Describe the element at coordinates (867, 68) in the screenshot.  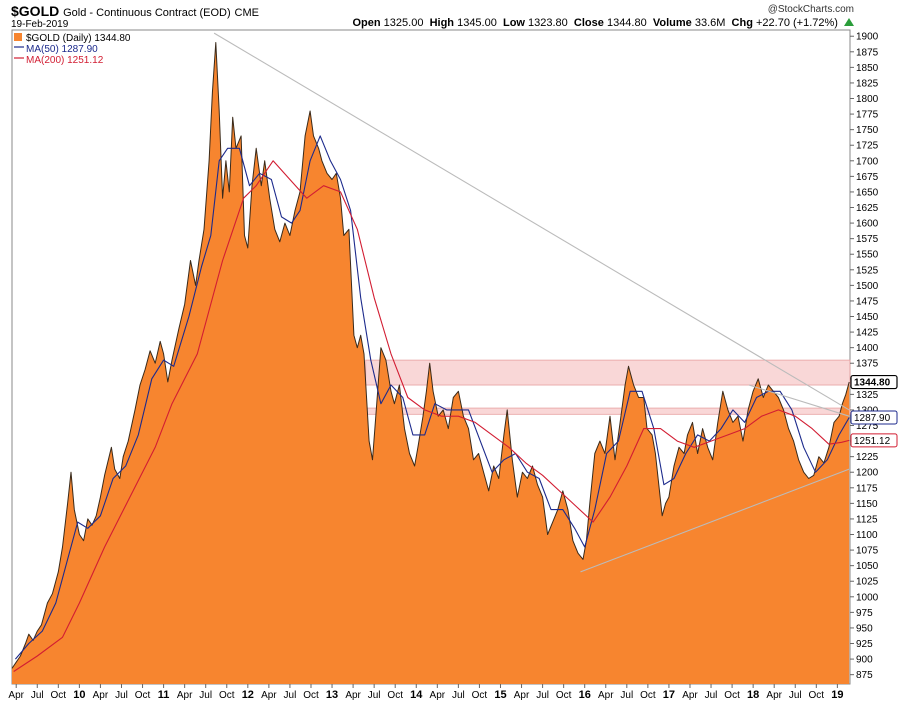
I see `y-tick-label: 1850` at that location.